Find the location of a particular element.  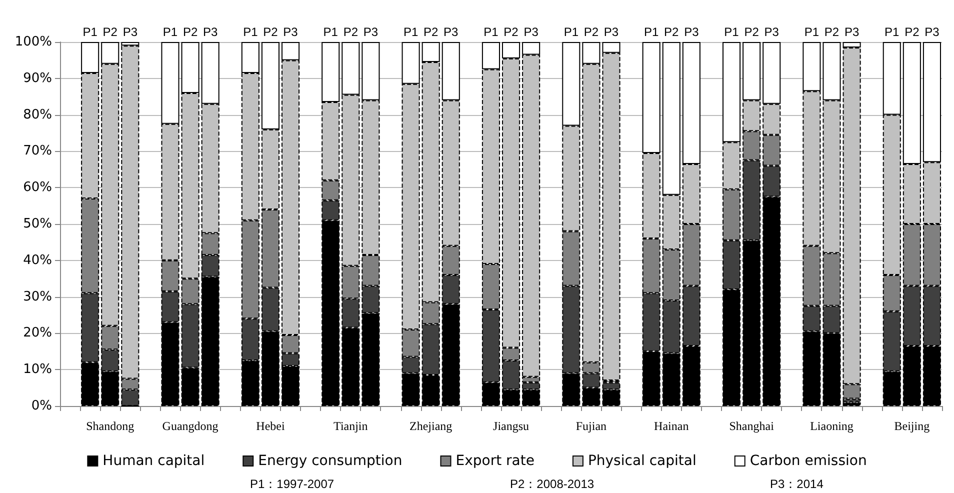

text: P3：2014 is located at coordinates (797, 484).